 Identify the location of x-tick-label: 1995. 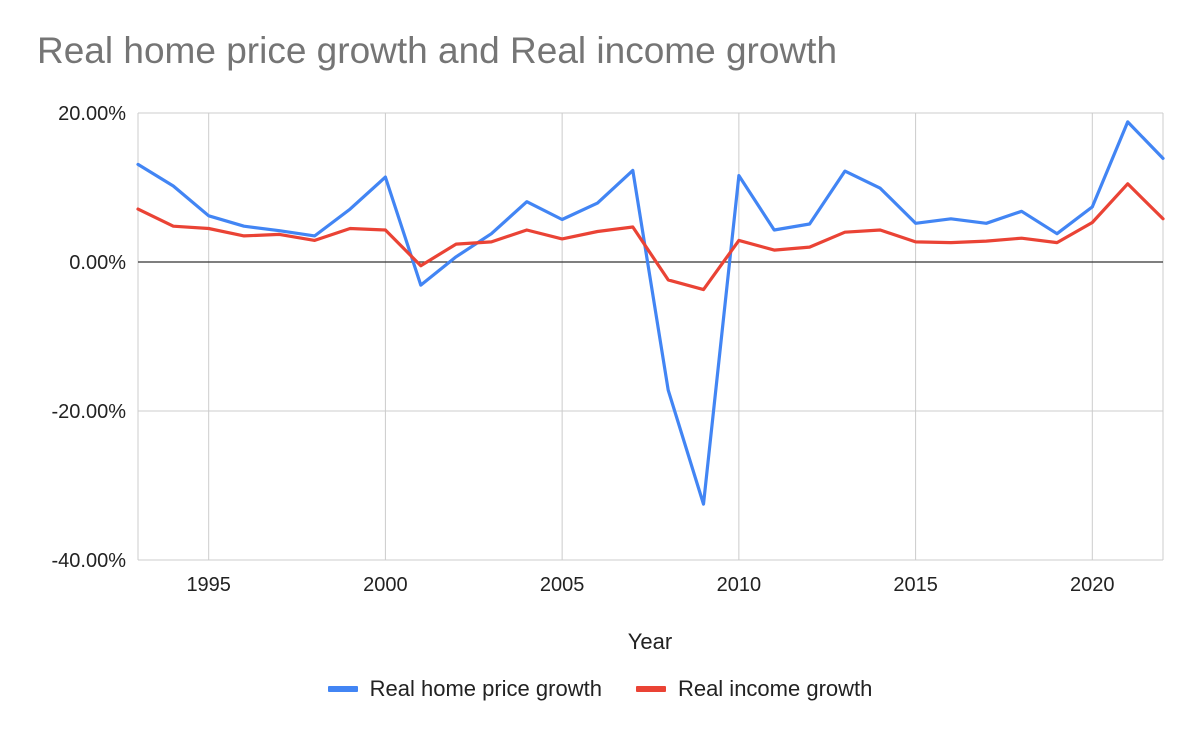
(208, 585).